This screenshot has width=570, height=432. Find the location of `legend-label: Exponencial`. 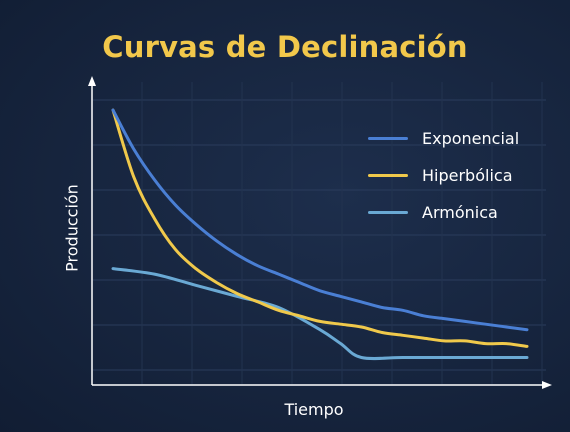

legend-label: Exponencial is located at coordinates (471, 138).